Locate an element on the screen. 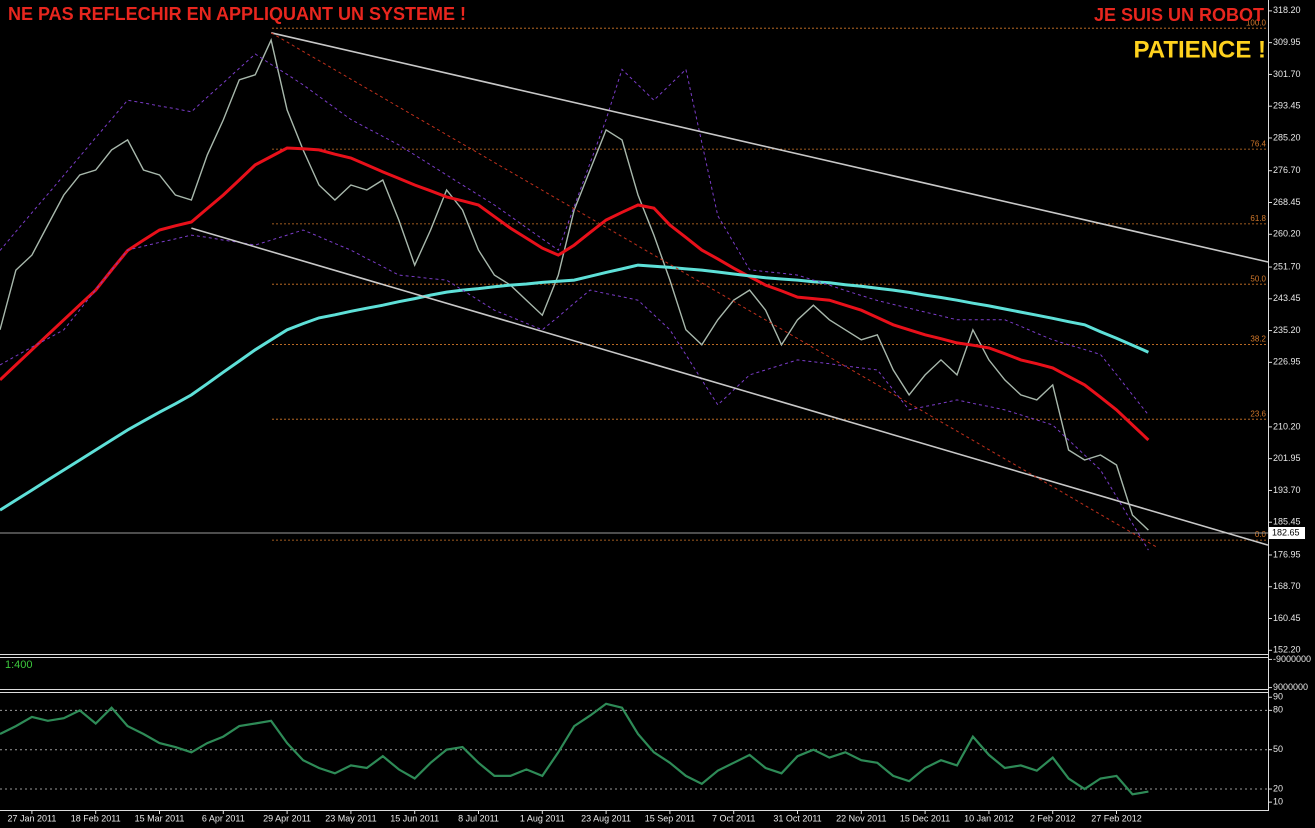 This screenshot has height=828, width=1315. x-tick-label: 15 Dec 2011 is located at coordinates (925, 818).